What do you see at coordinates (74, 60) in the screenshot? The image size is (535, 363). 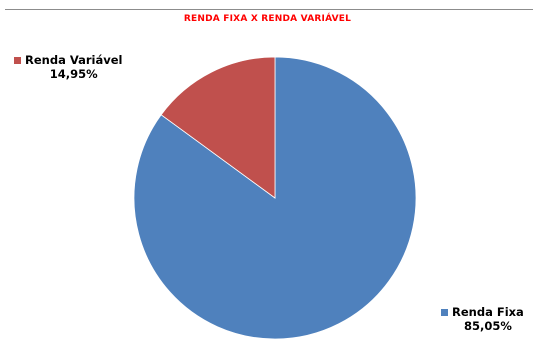 I see `label-renda-variavel-name: Renda Variável` at bounding box center [74, 60].